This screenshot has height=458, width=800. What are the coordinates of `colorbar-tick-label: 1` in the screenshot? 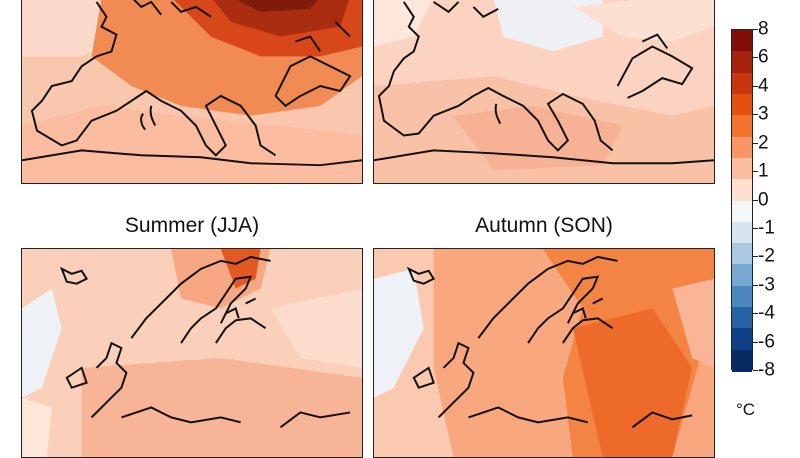 It's located at (763, 171).